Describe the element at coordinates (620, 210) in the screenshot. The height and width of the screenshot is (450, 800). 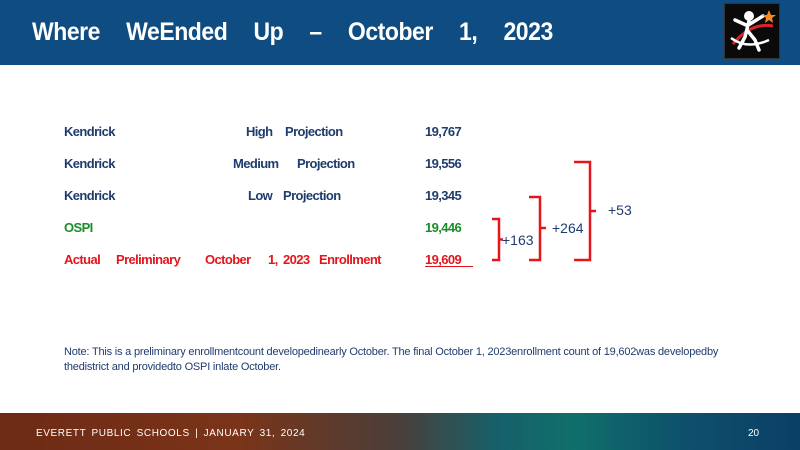
I see `difference-medium-label: +53` at that location.